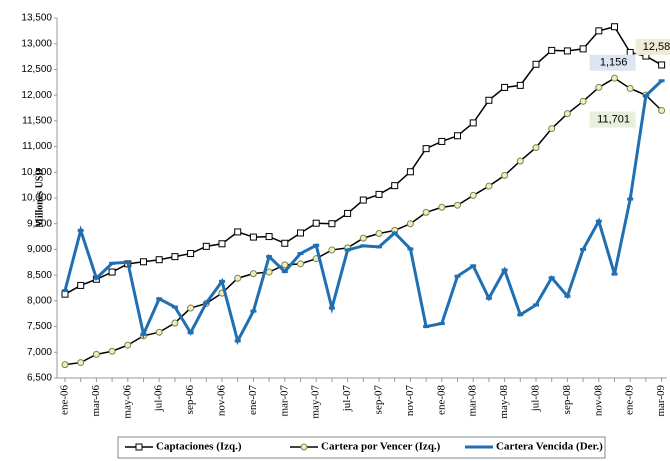  What do you see at coordinates (199, 447) in the screenshot?
I see `legend-label: Captaciones (Izq.)` at bounding box center [199, 447].